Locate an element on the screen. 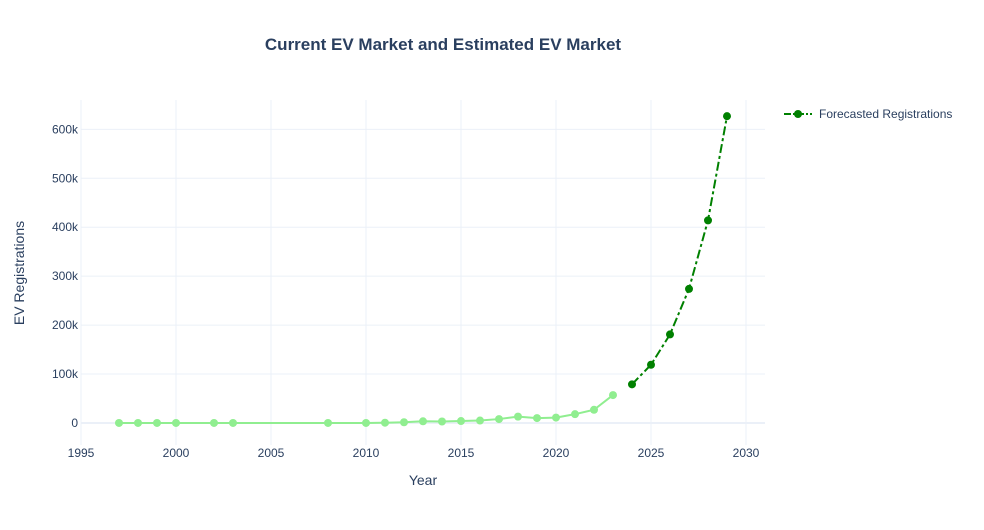 This screenshot has height=530, width=984. y-tick-label: 100k is located at coordinates (65, 374).